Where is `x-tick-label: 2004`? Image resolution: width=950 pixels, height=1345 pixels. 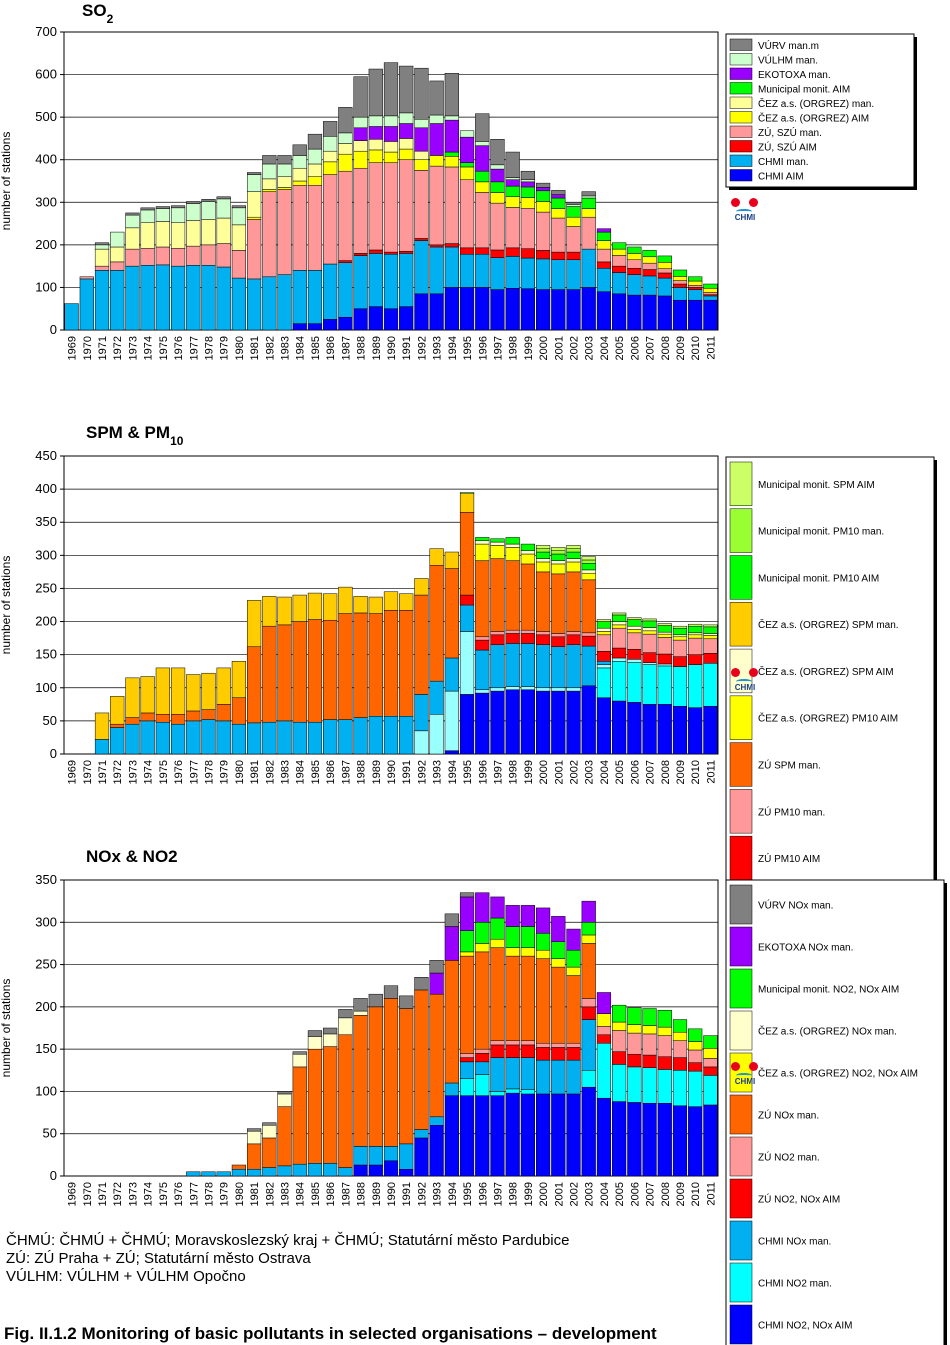
x-tick-label: 2004 is located at coordinates (605, 348).